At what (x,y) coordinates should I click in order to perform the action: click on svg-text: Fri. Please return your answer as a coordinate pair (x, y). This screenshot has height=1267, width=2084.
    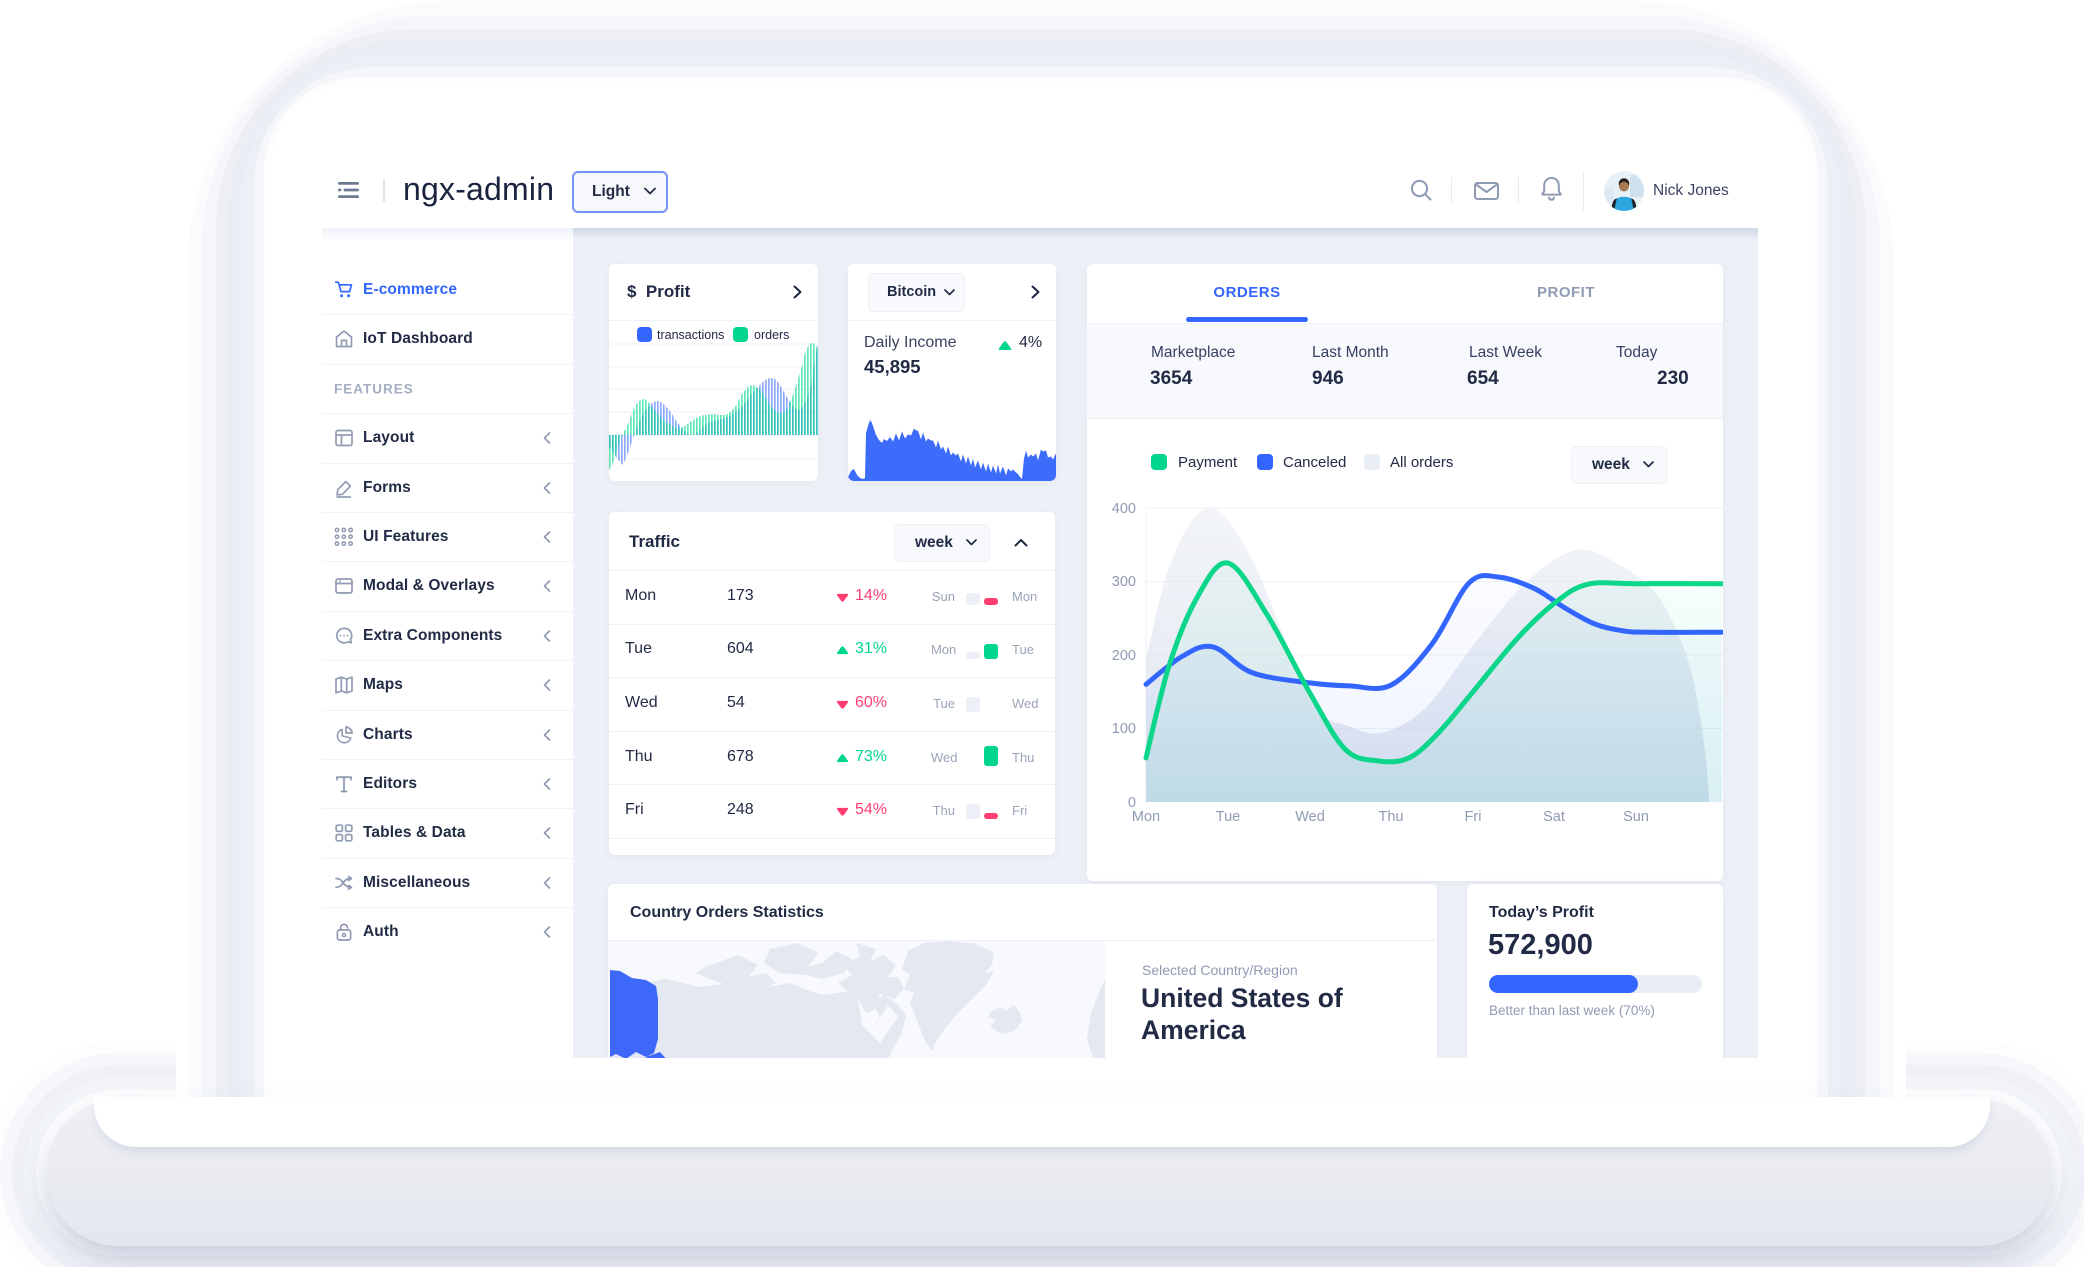
    Looking at the image, I should click on (1473, 816).